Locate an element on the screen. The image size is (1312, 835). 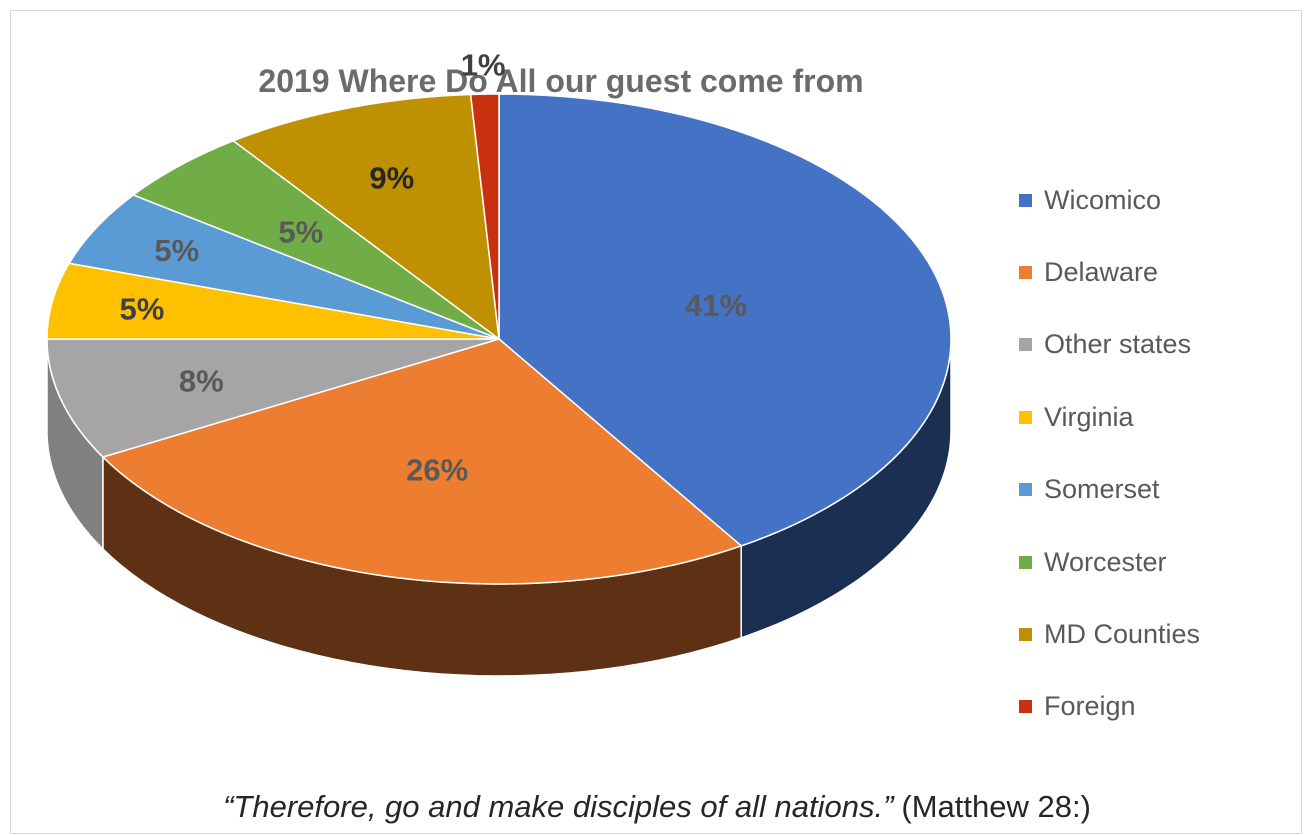
data-label-wicomico: 41% is located at coordinates (716, 305).